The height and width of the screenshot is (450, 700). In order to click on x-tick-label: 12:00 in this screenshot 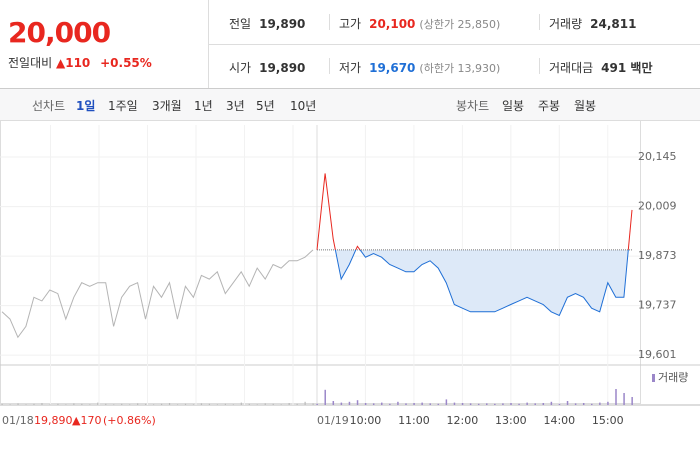, I will do `click(463, 420)`.